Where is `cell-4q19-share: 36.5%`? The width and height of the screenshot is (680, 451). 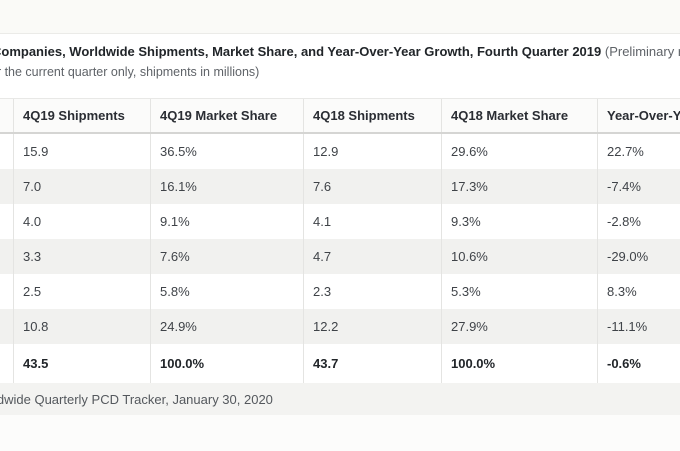 cell-4q19-share: 36.5% is located at coordinates (226, 151).